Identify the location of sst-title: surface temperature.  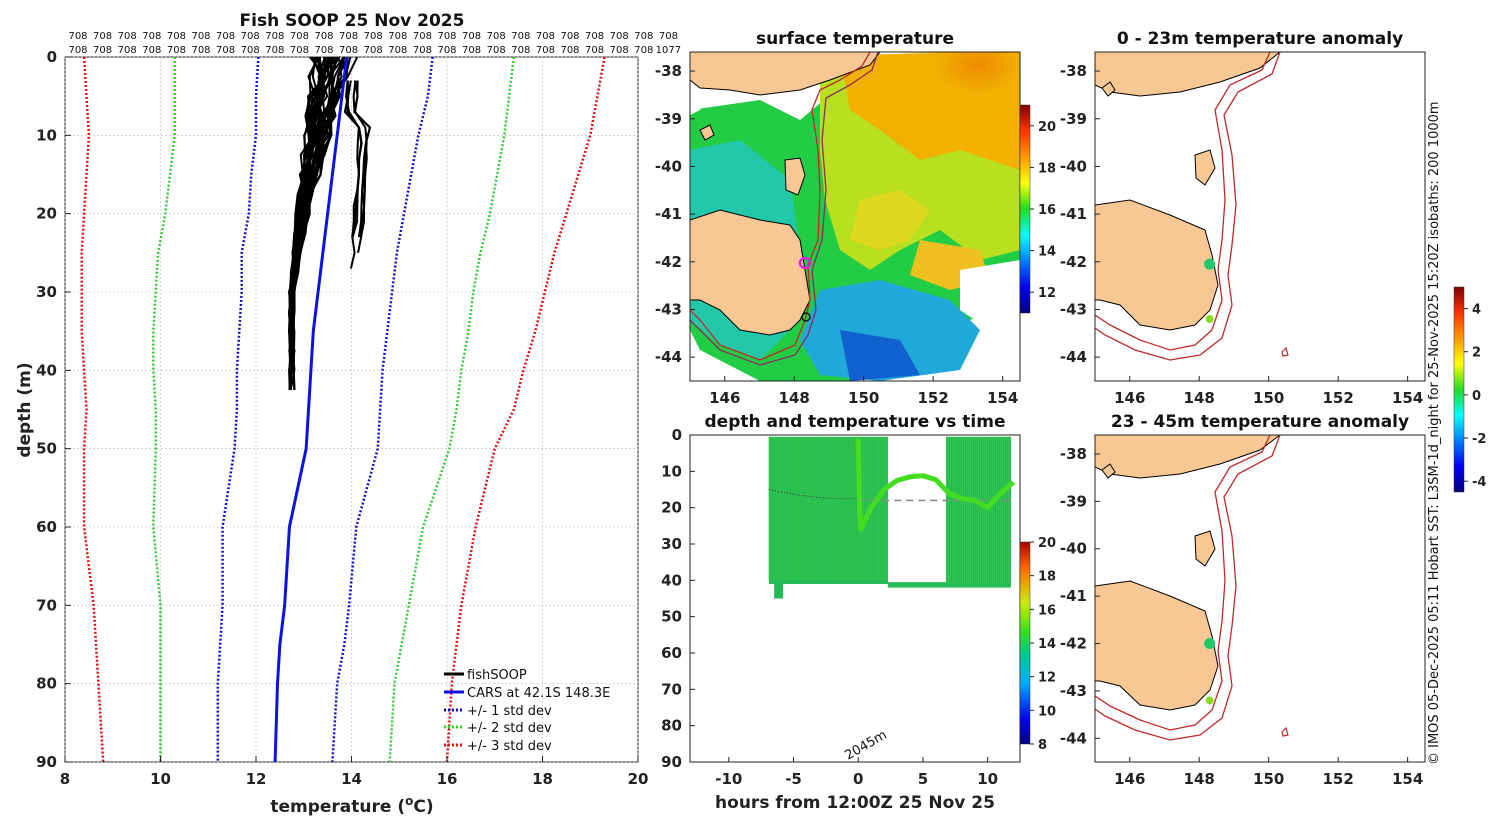
(855, 39).